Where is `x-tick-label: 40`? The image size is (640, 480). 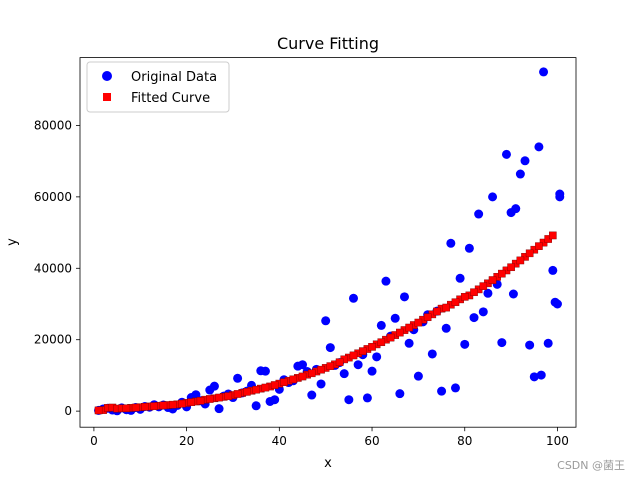
x-tick-label: 40 is located at coordinates (279, 441).